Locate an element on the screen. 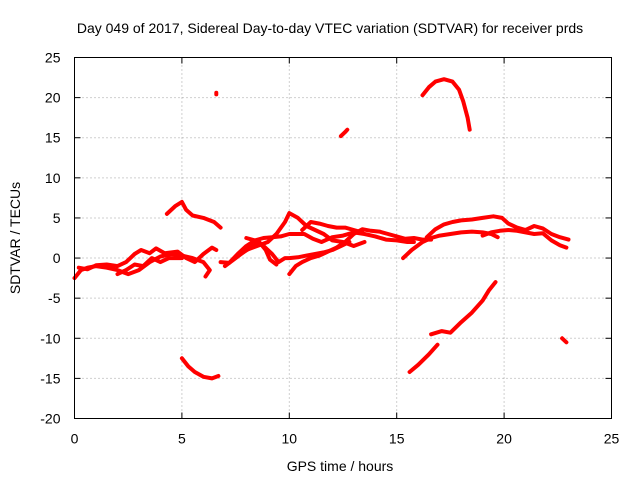 The image size is (640, 480). y-tick-label-5: 5 is located at coordinates (57, 218).